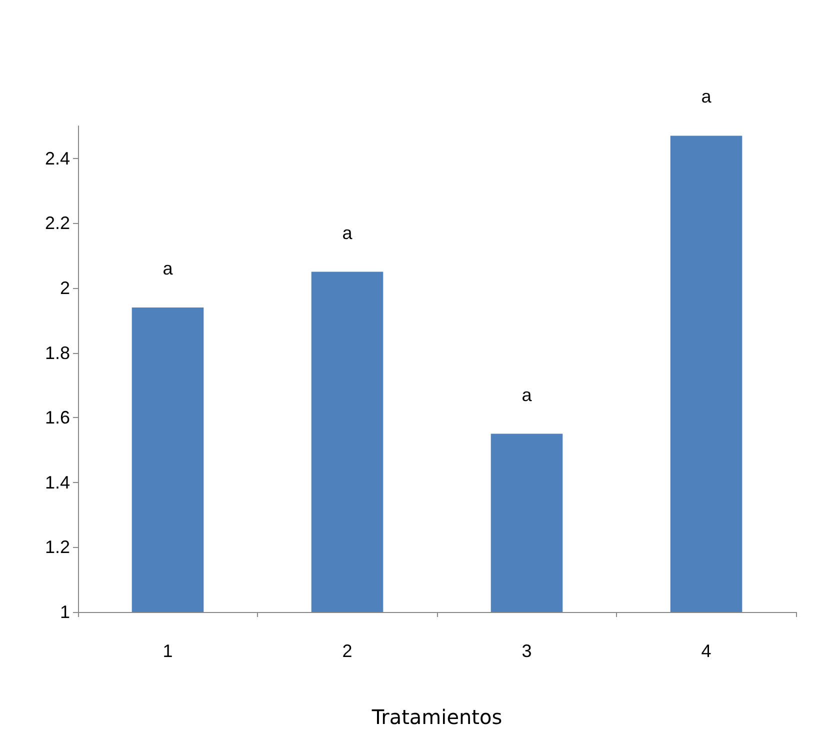 The height and width of the screenshot is (753, 829). I want to click on x-tick-label: 3, so click(527, 651).